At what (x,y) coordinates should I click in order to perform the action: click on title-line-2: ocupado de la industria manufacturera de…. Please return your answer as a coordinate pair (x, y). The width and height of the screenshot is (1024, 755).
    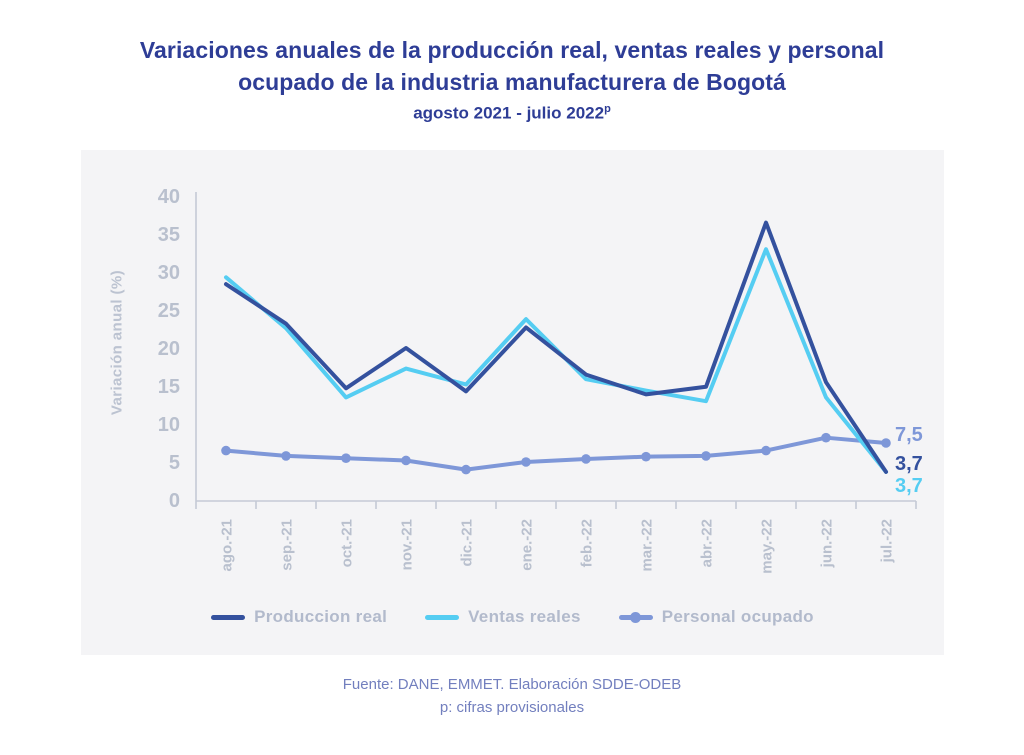
    Looking at the image, I should click on (512, 82).